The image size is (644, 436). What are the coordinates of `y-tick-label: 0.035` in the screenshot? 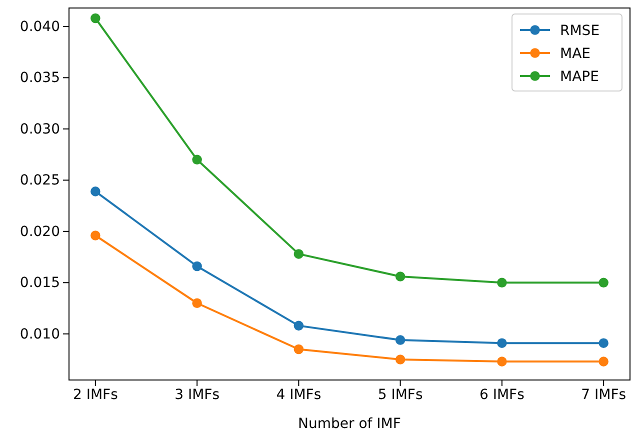 It's located at (40, 78).